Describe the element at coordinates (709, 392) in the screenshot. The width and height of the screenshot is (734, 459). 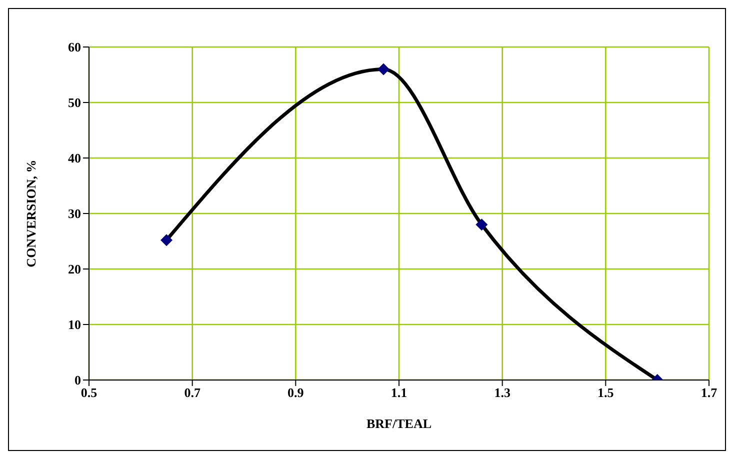
I see `x-tick-label: 1.7` at that location.